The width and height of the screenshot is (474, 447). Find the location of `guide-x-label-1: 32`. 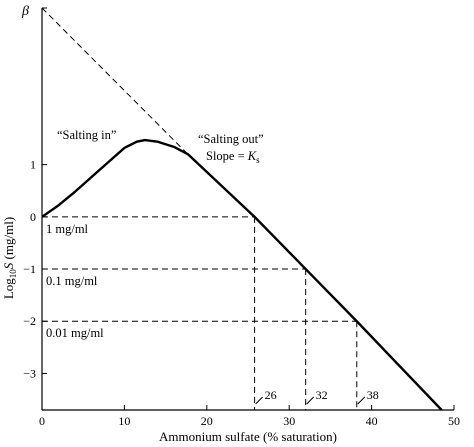

guide-x-label-1: 32 is located at coordinates (322, 395).